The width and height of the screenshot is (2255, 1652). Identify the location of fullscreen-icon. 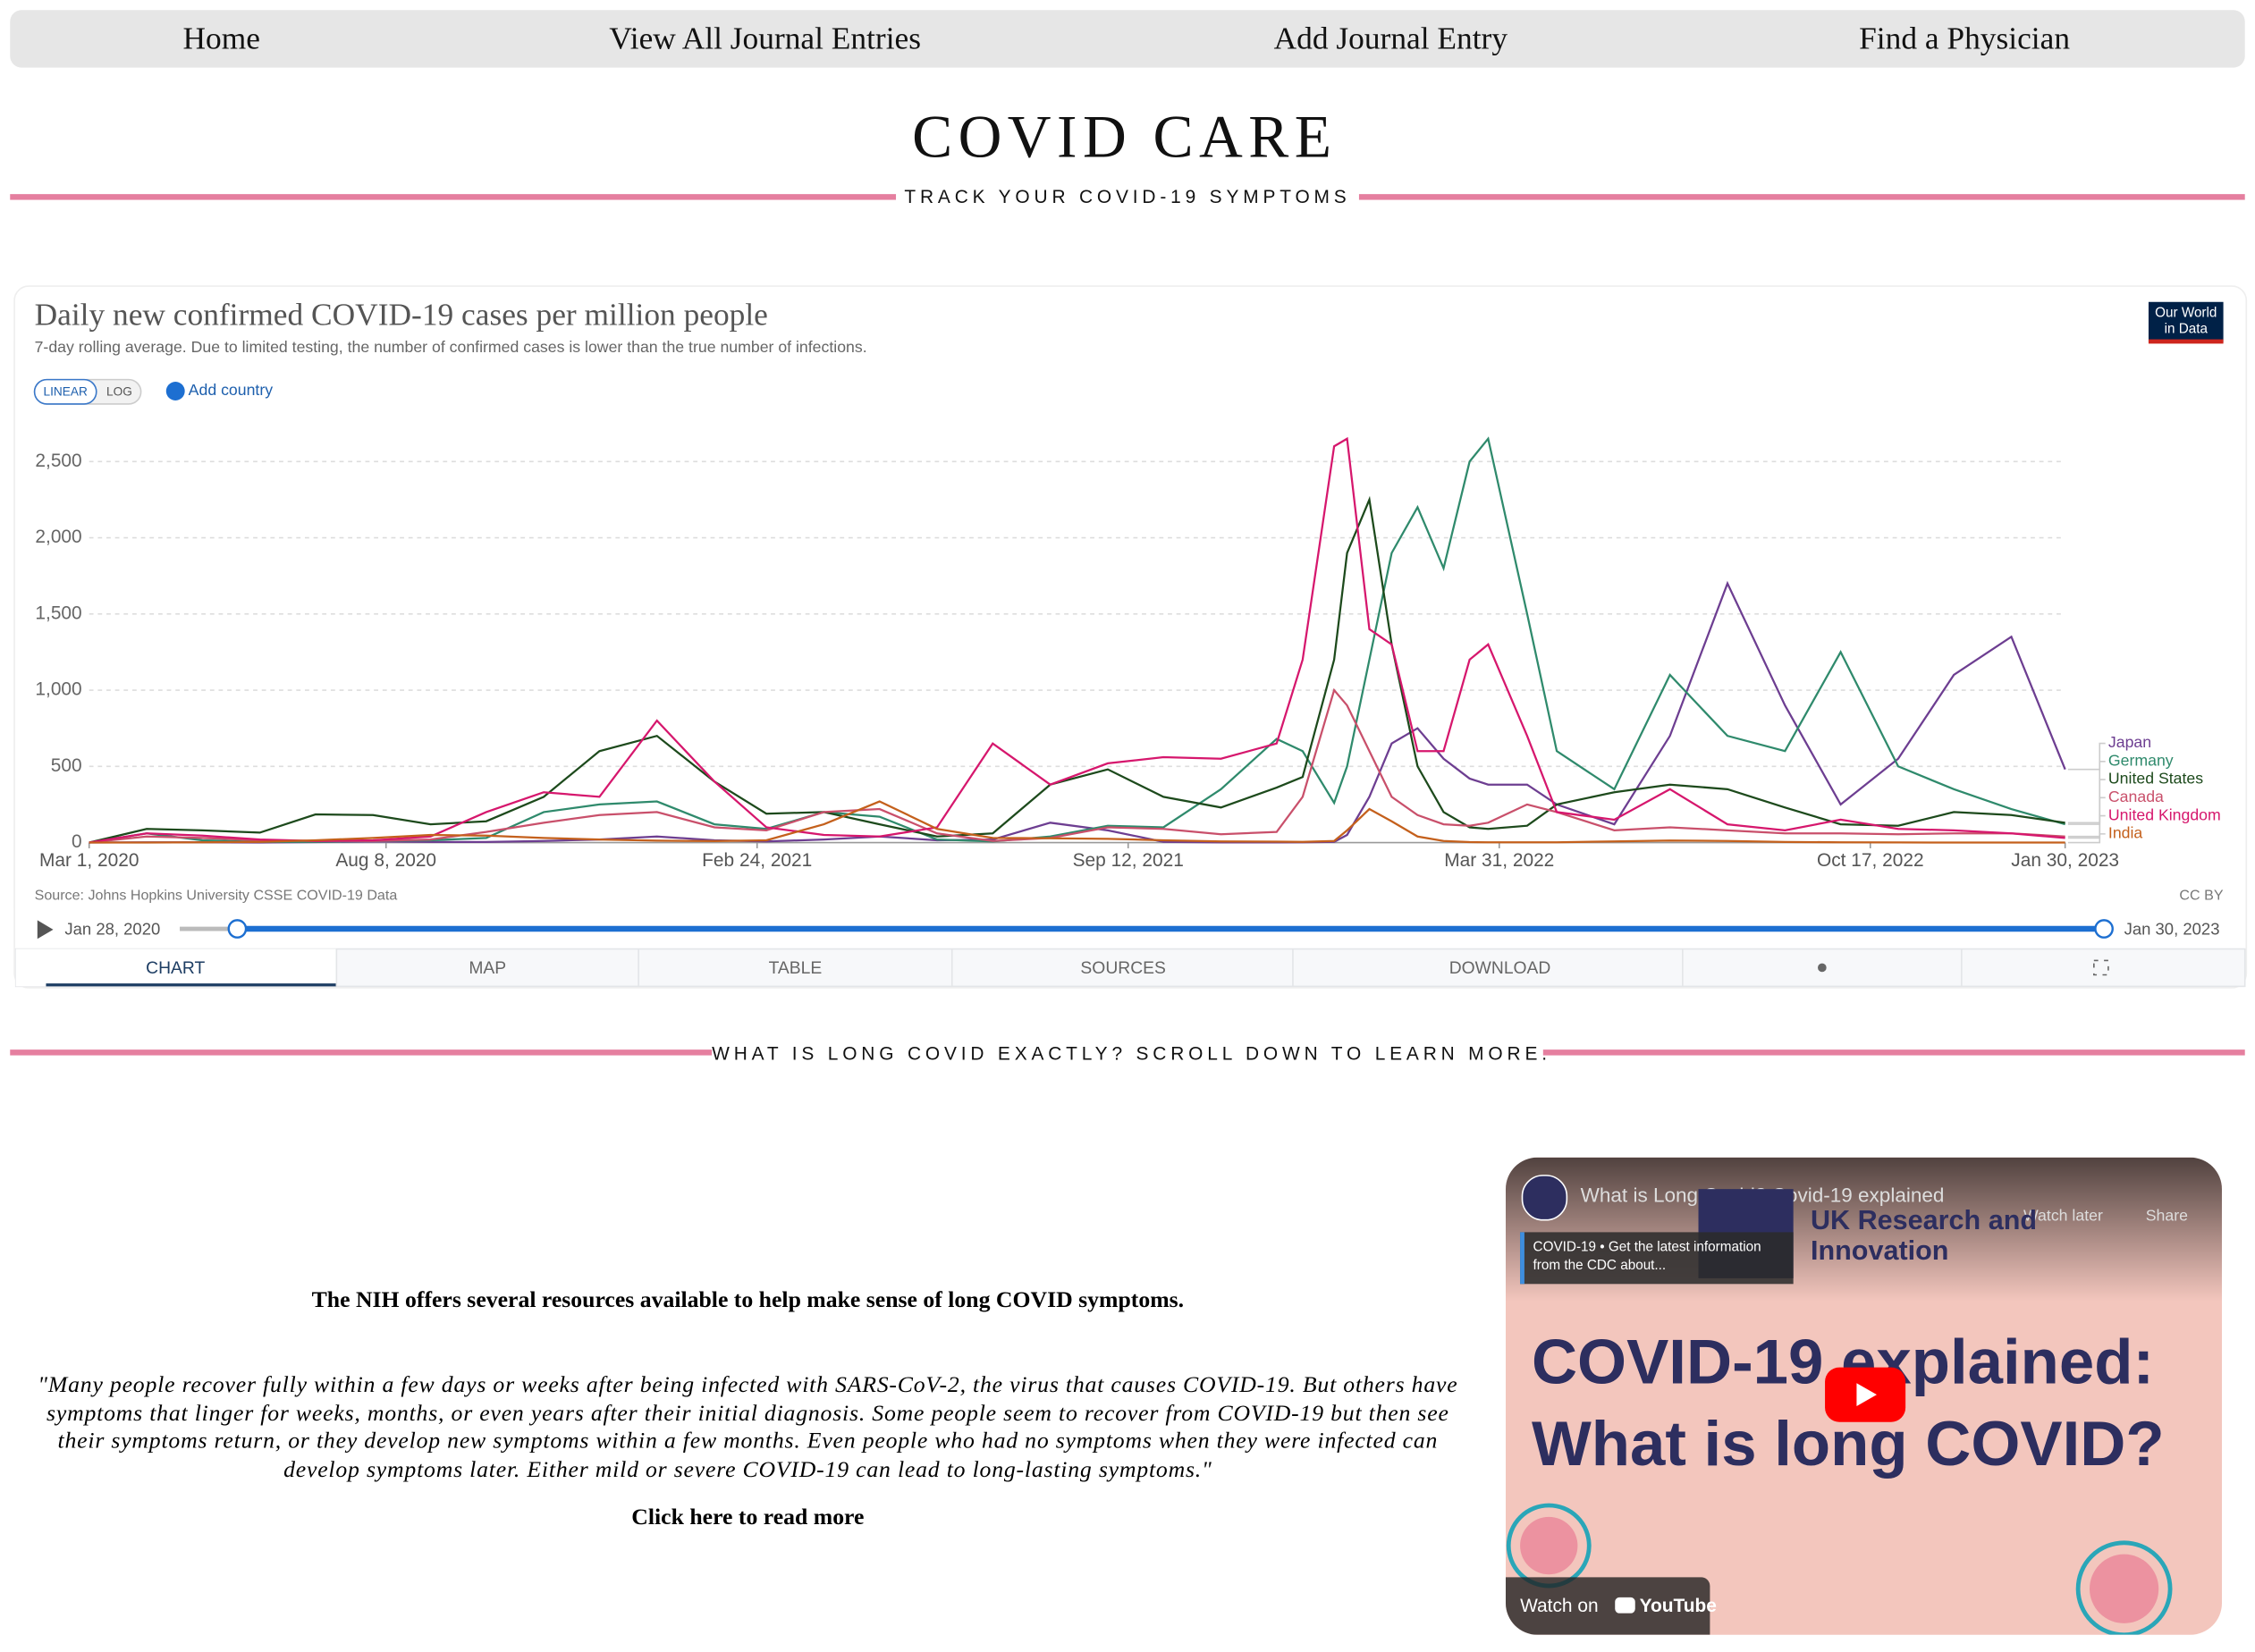
(2101, 967).